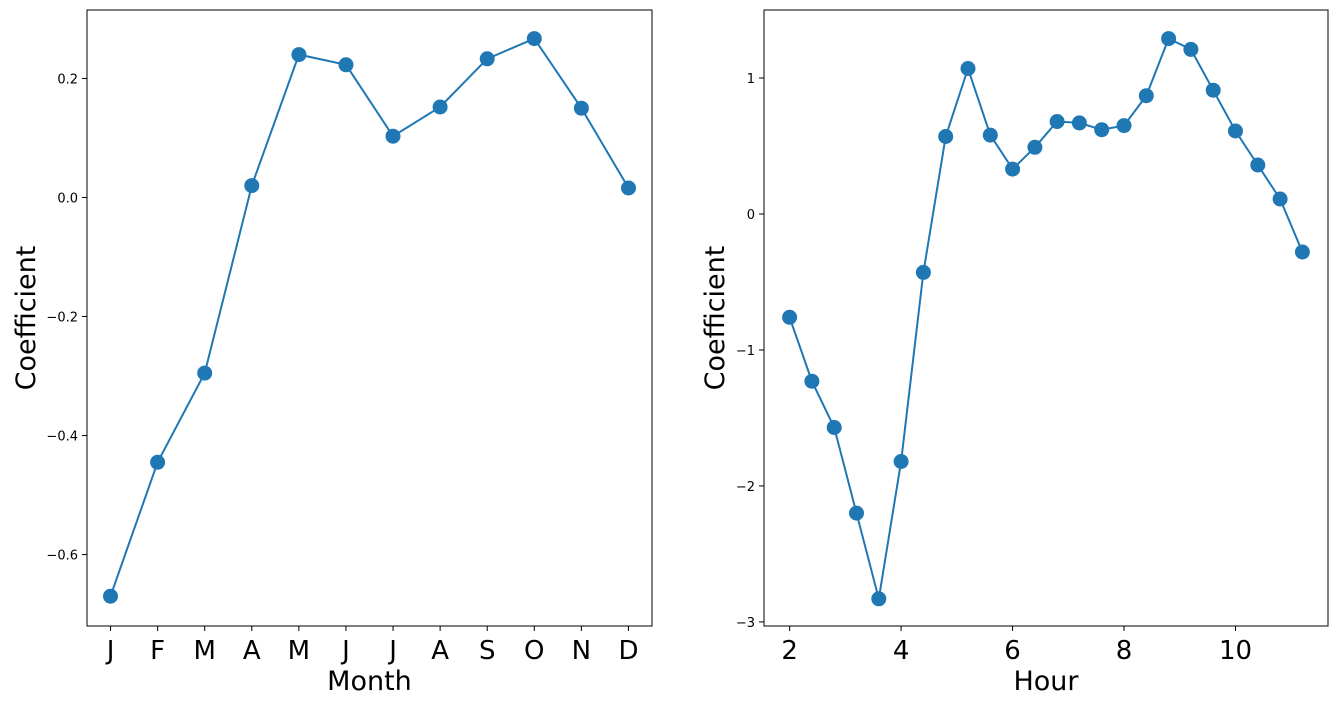 The height and width of the screenshot is (707, 1336). What do you see at coordinates (157, 651) in the screenshot?
I see `x-tick-label: F` at bounding box center [157, 651].